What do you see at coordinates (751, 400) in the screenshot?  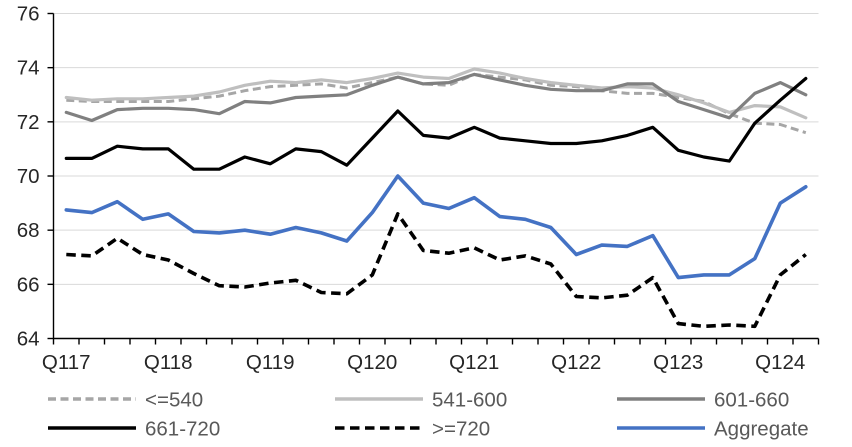 I see `legend-label: 601-660` at bounding box center [751, 400].